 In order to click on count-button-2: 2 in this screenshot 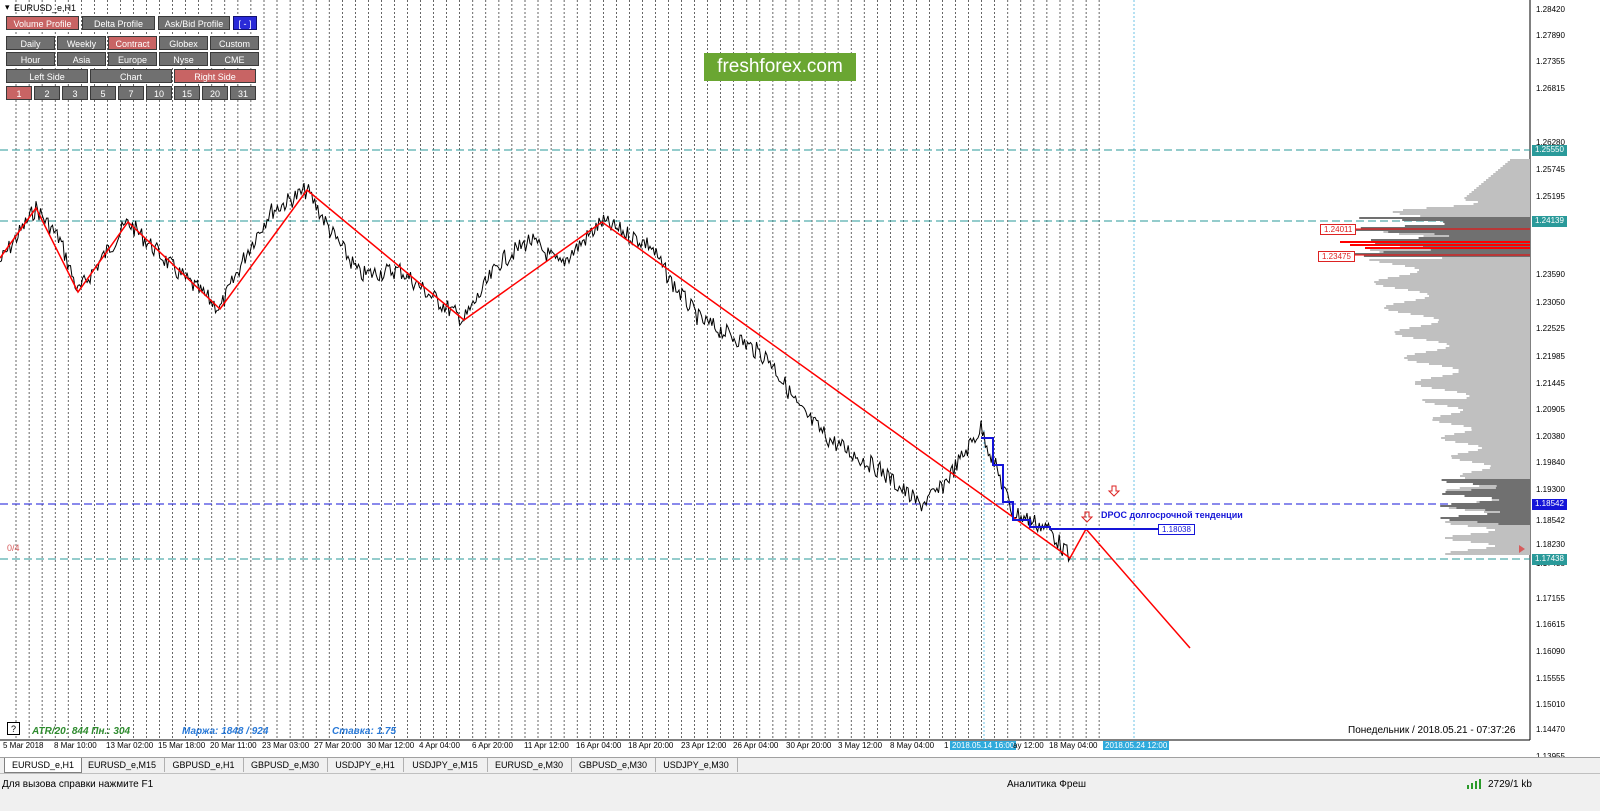, I will do `click(47, 93)`.